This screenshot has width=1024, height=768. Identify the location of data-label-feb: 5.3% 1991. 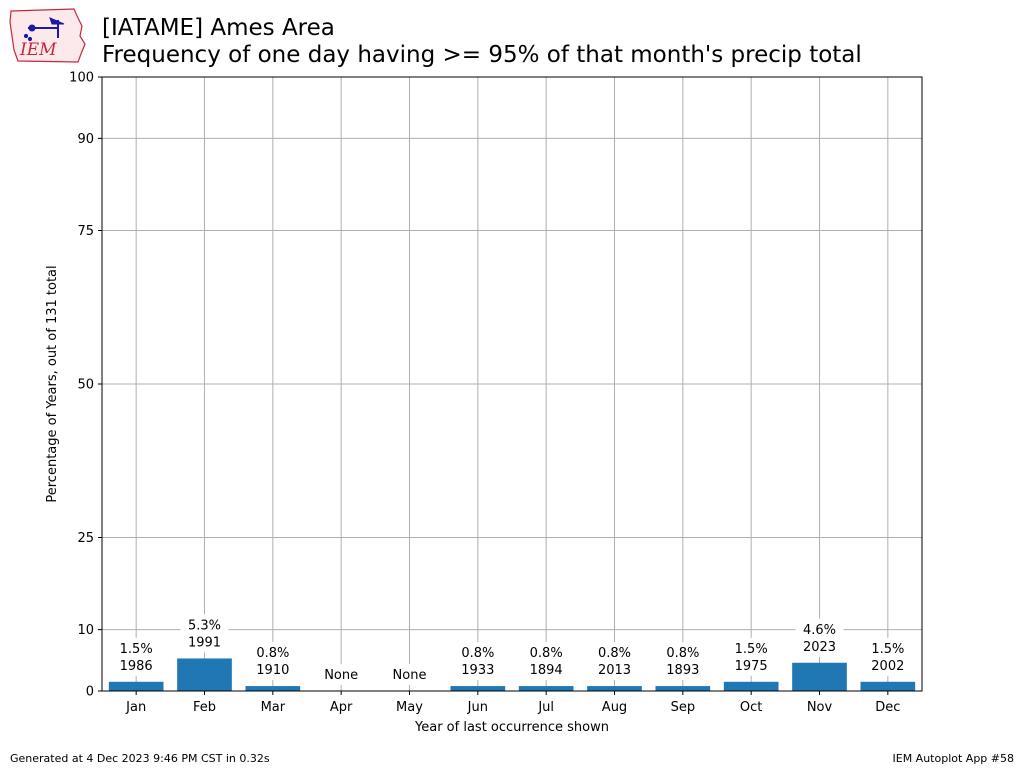
(204, 633).